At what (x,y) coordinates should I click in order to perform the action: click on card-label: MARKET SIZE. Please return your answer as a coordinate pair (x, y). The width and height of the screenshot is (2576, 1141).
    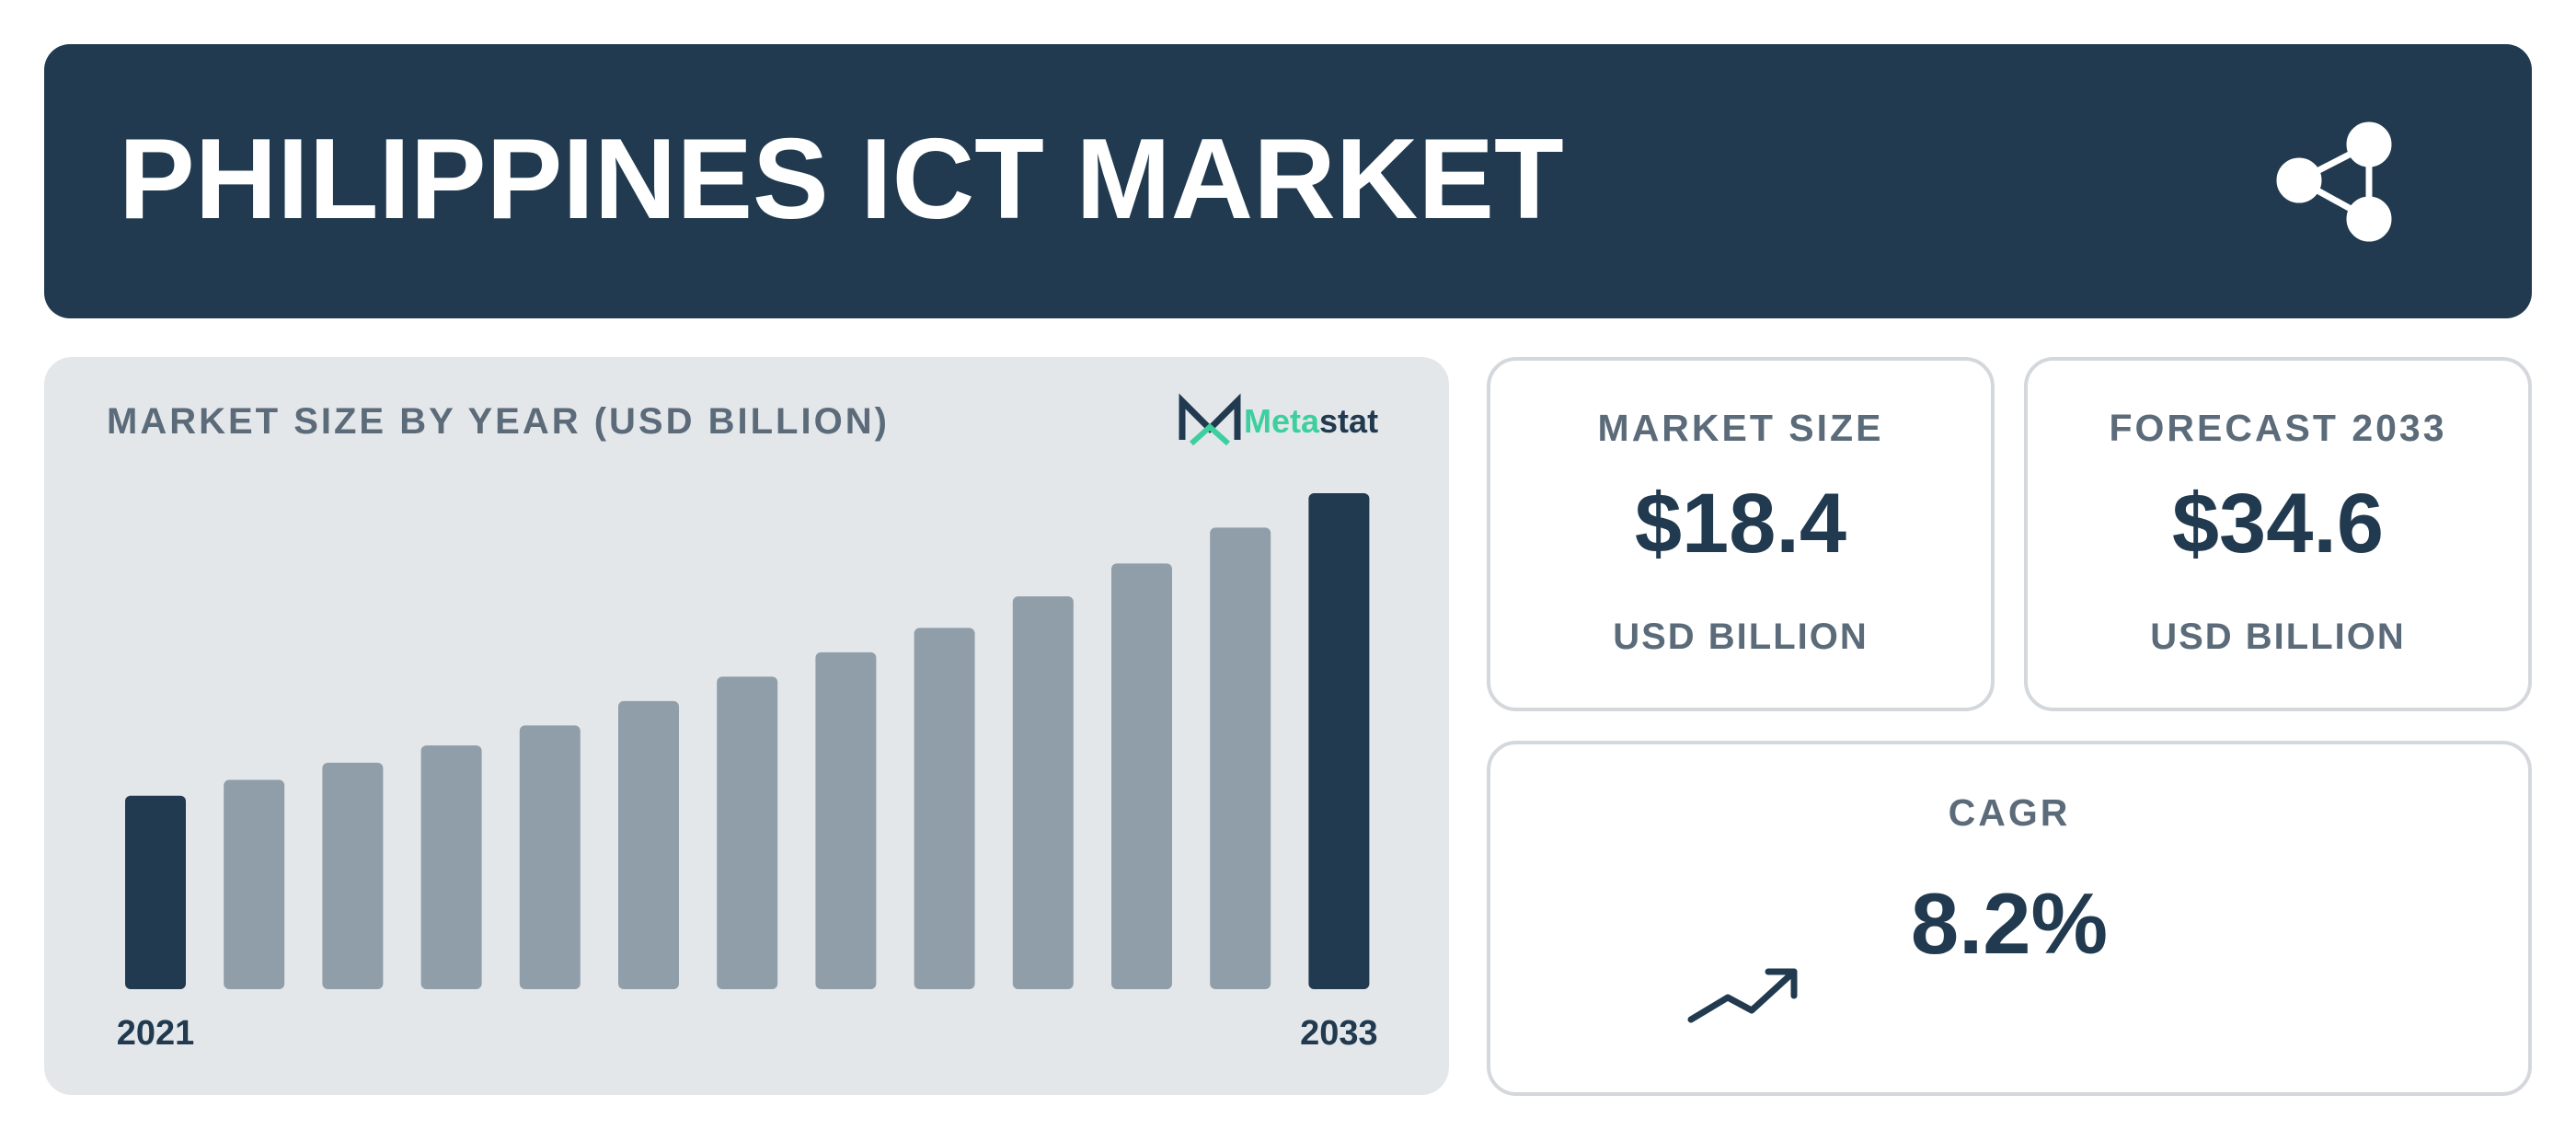
    Looking at the image, I should click on (1741, 428).